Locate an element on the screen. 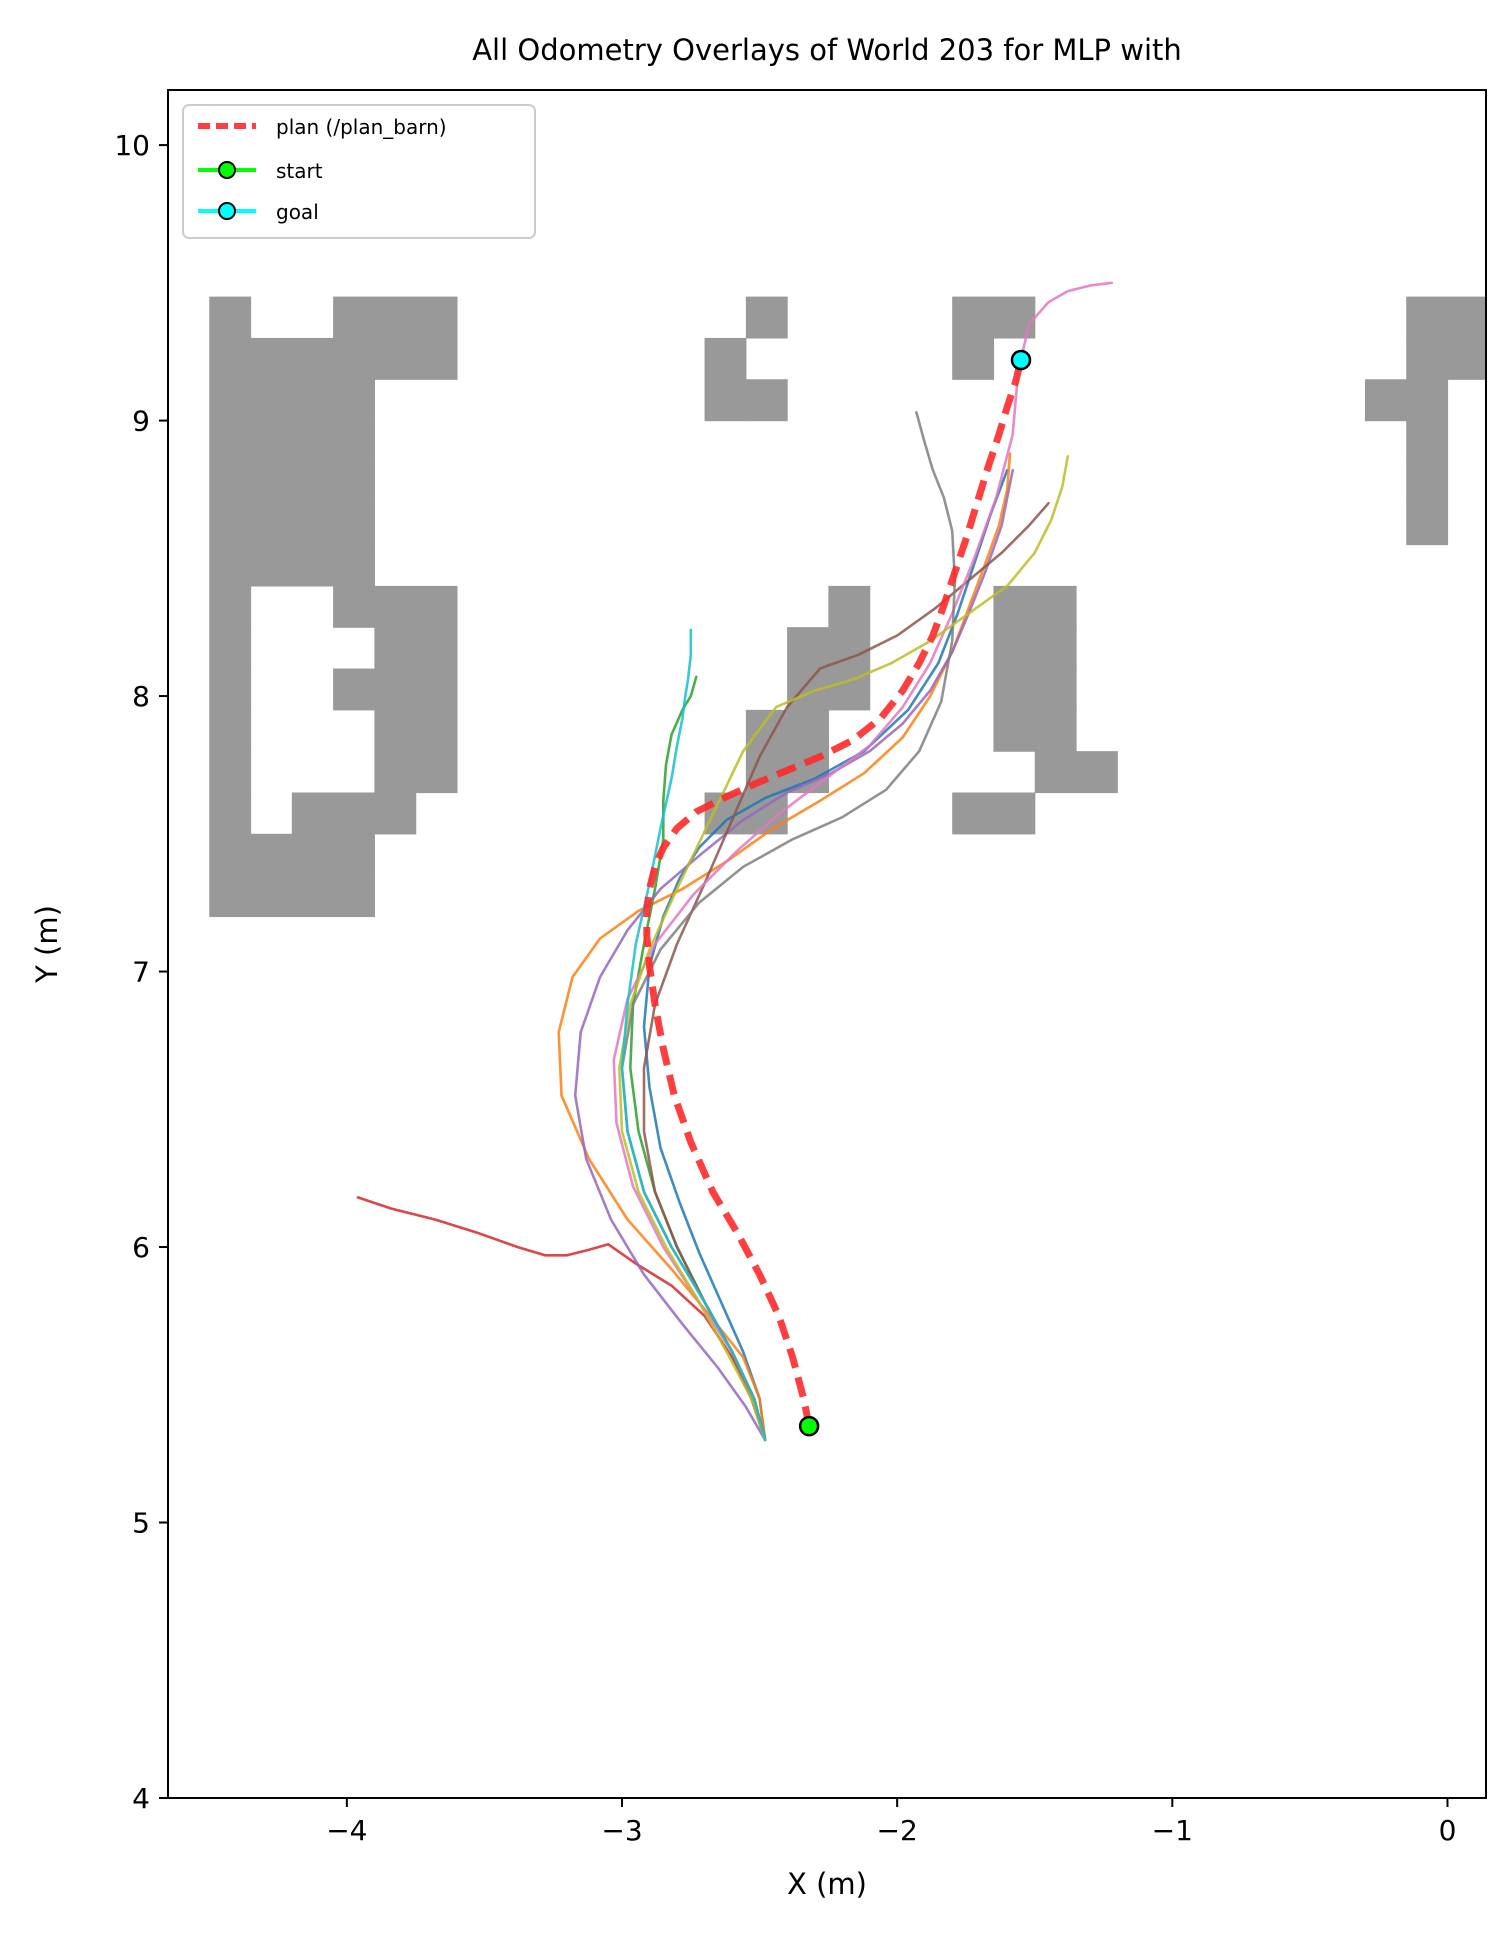 This screenshot has width=1510, height=1949. plan-path is located at coordinates (834, 893).